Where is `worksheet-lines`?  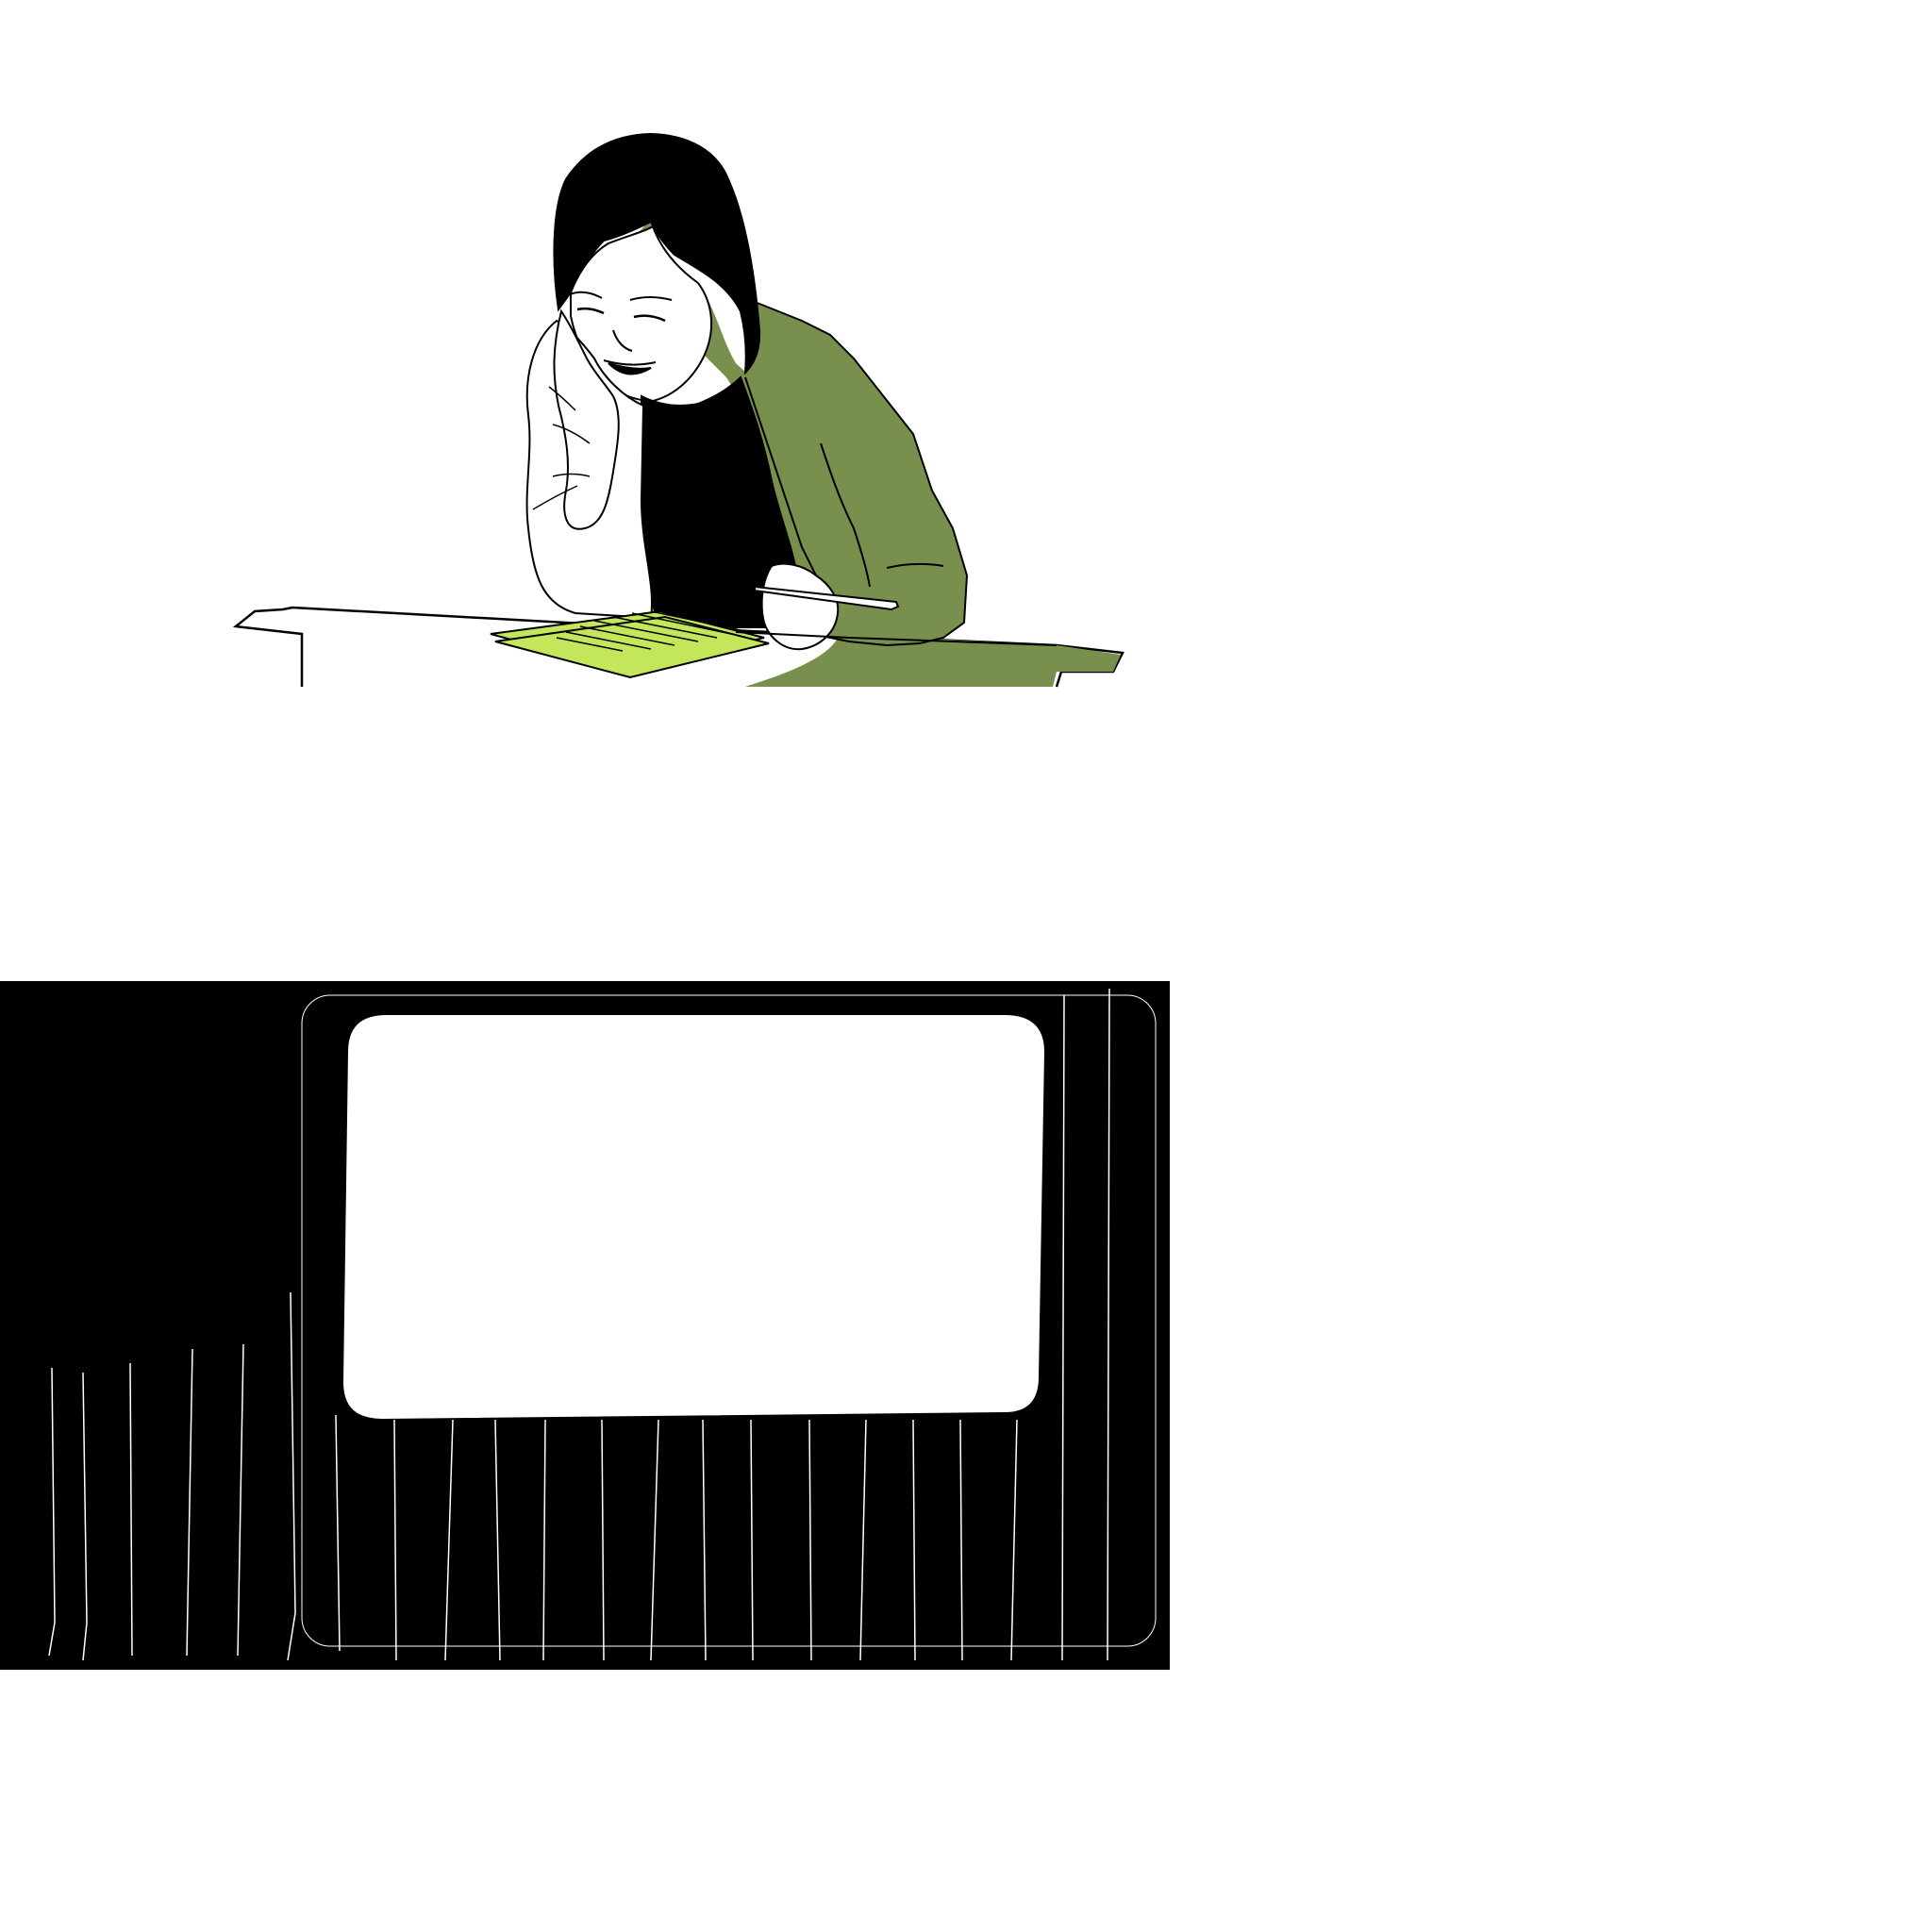
worksheet-lines is located at coordinates (648, 631).